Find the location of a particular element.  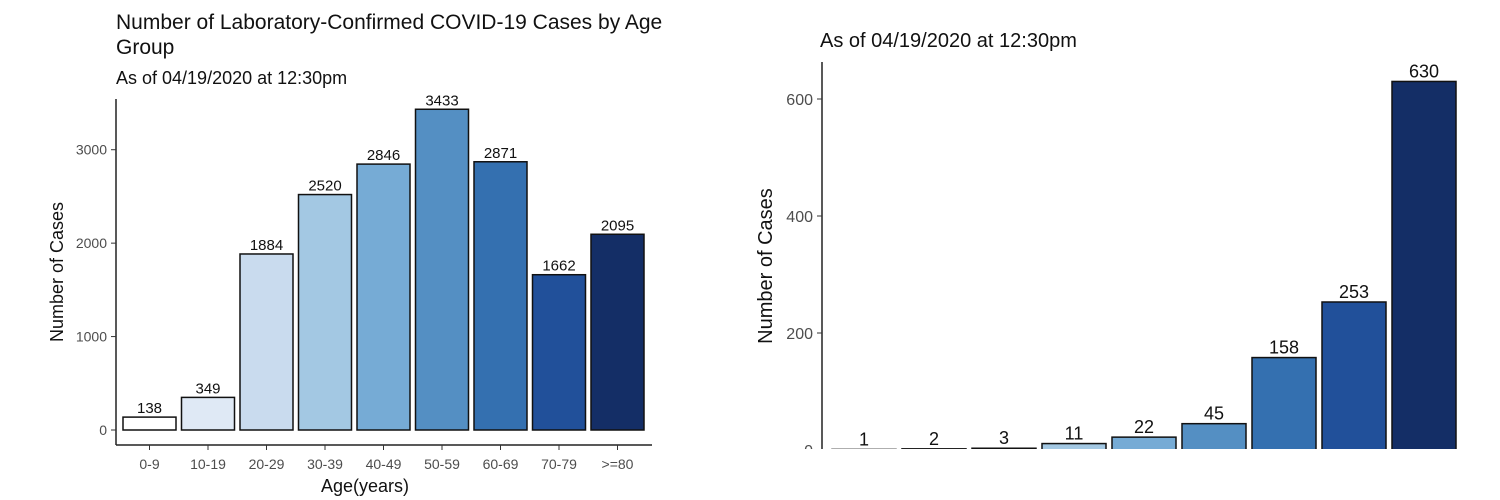

right-y-tick-label: 200 is located at coordinates (799, 334).